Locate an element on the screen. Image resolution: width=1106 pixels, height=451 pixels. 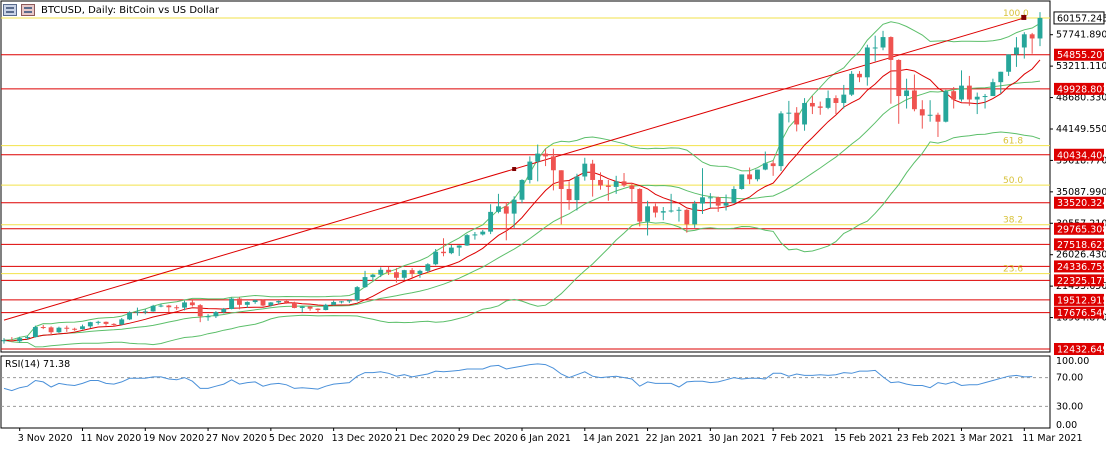
price-tick-label-2: 48680.330 is located at coordinates (1081, 98).